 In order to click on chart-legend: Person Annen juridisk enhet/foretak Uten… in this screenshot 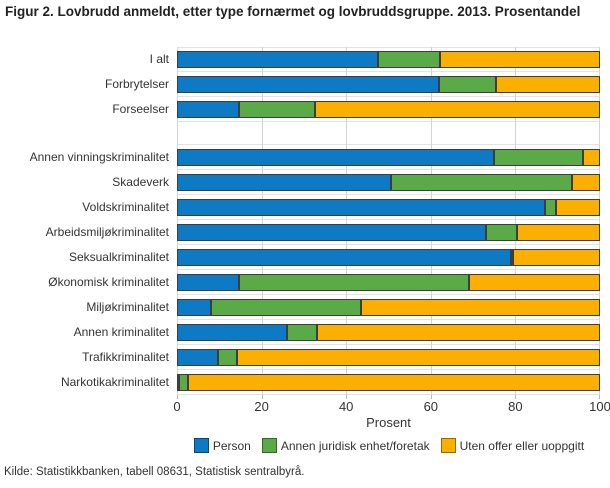, I will do `click(389, 445)`.